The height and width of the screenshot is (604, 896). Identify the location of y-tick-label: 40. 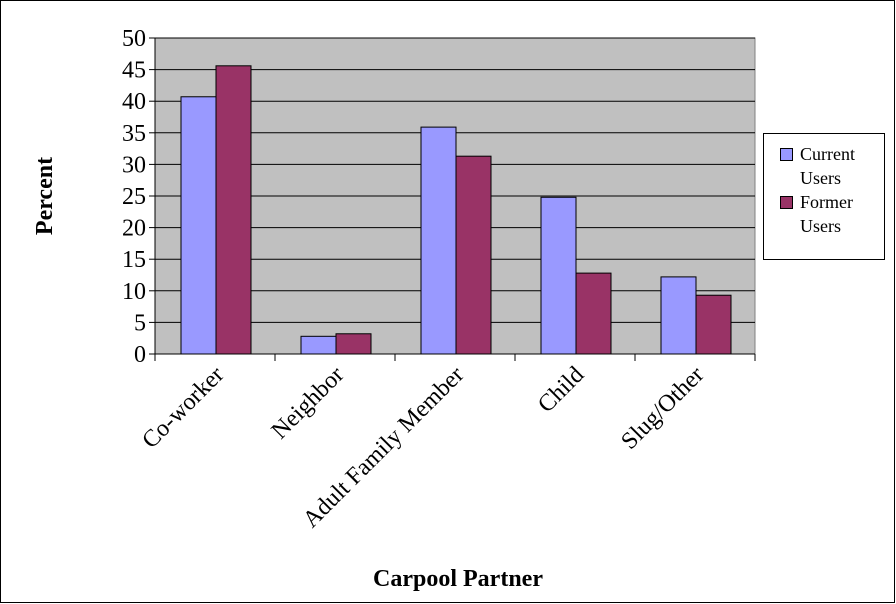
(134, 102).